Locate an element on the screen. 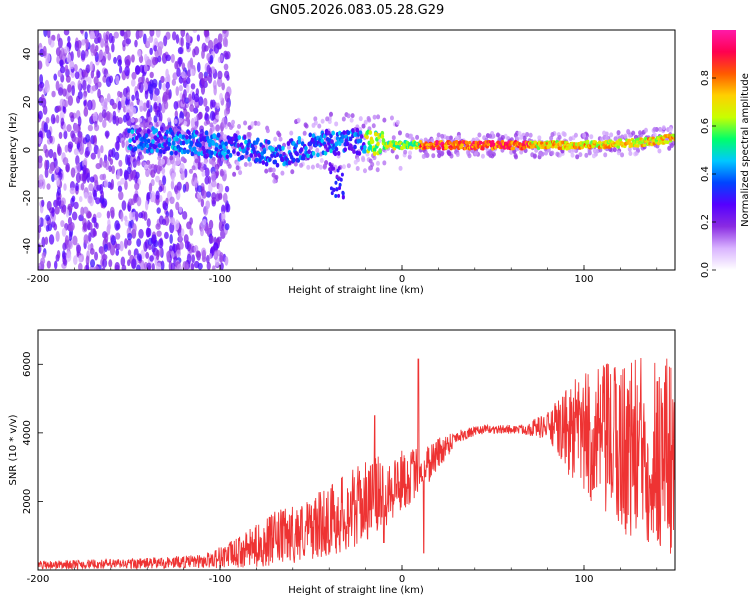 The image size is (750, 604). colorbar-tick-label: 0.8 is located at coordinates (705, 78).